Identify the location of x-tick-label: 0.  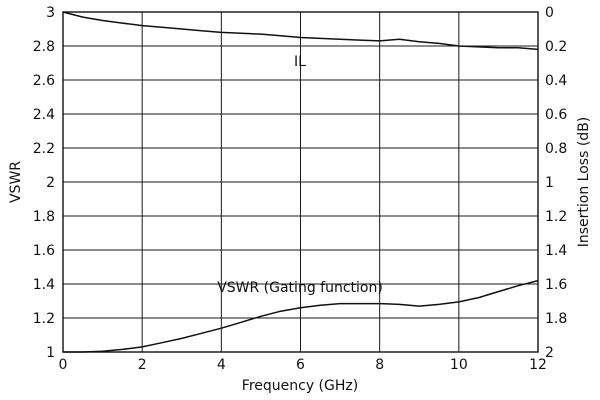
(63, 365).